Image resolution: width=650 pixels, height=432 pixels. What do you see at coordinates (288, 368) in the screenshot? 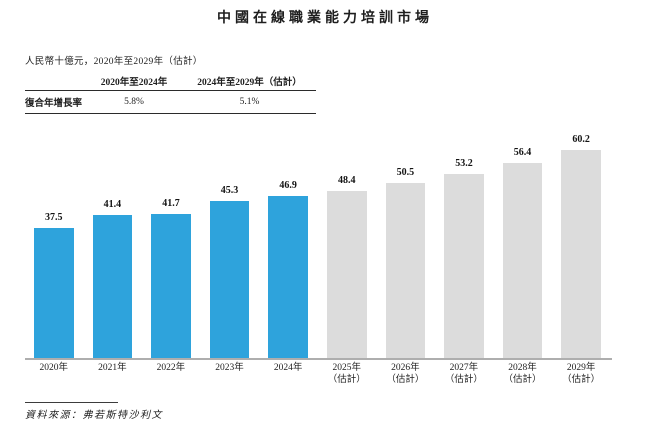
I see `x-axis-label: 2024年` at bounding box center [288, 368].